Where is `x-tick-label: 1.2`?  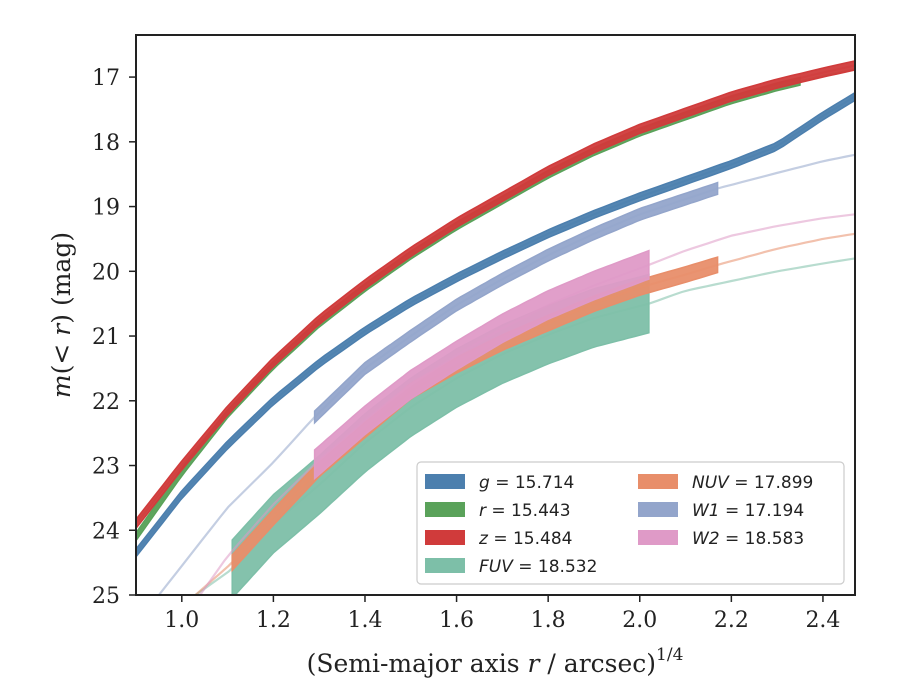
x-tick-label: 1.2 is located at coordinates (273, 620).